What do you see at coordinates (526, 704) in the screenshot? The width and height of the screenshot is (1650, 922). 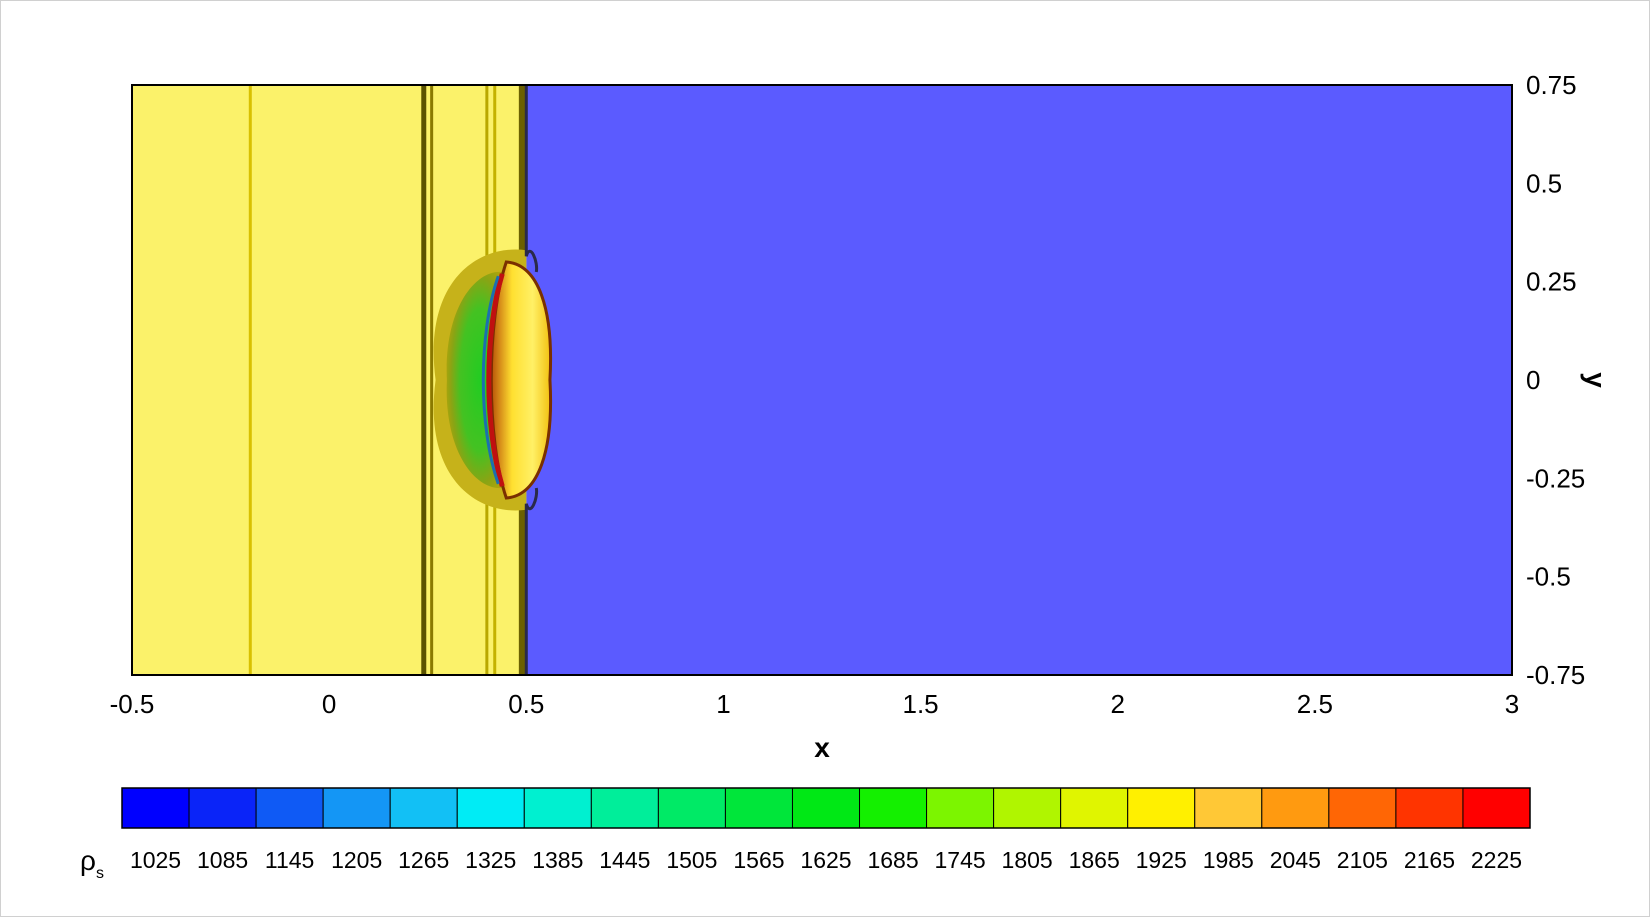 I see `x-tick-label: 0.5` at bounding box center [526, 704].